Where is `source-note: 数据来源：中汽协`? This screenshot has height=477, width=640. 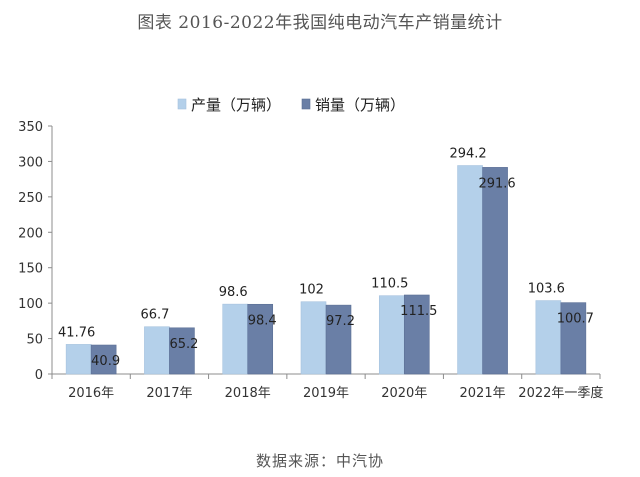
source-note: 数据来源：中汽协 is located at coordinates (319, 461).